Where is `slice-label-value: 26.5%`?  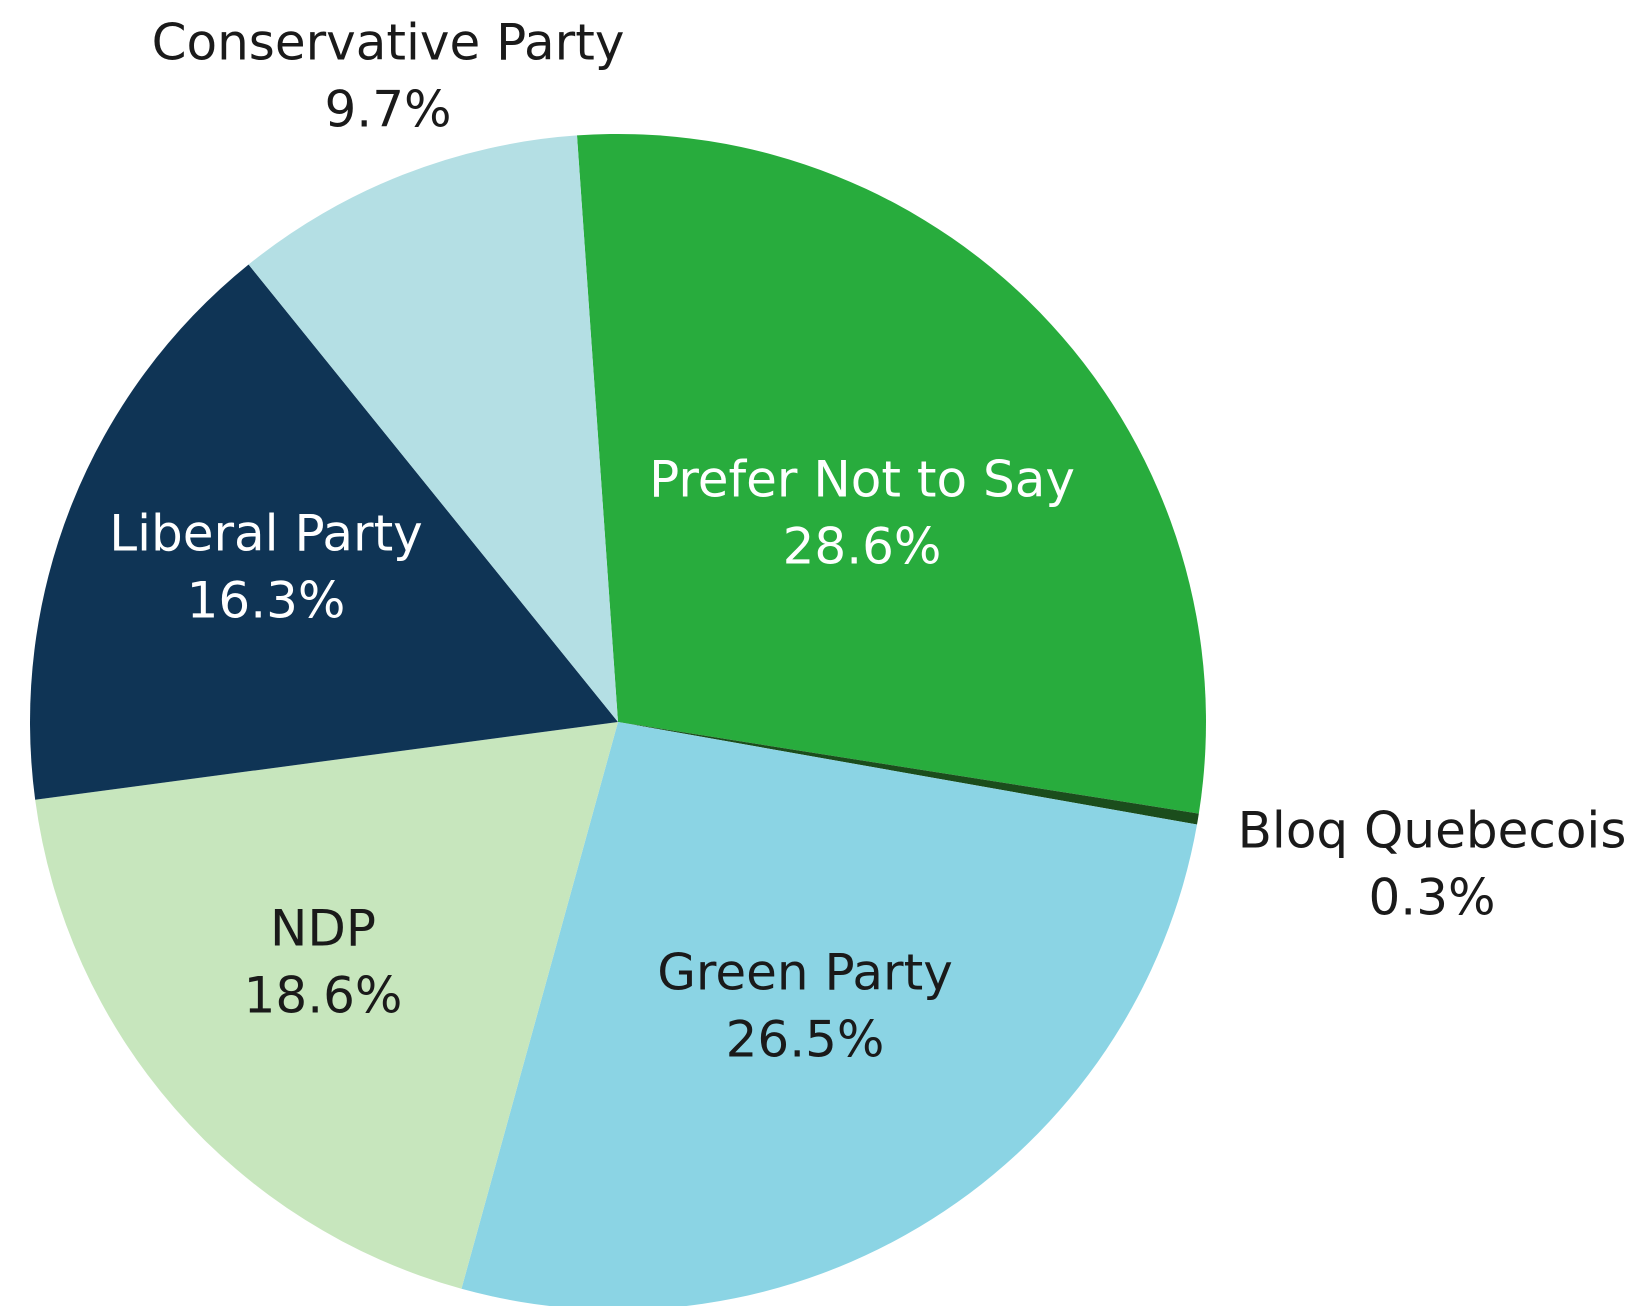 slice-label-value: 26.5% is located at coordinates (805, 1040).